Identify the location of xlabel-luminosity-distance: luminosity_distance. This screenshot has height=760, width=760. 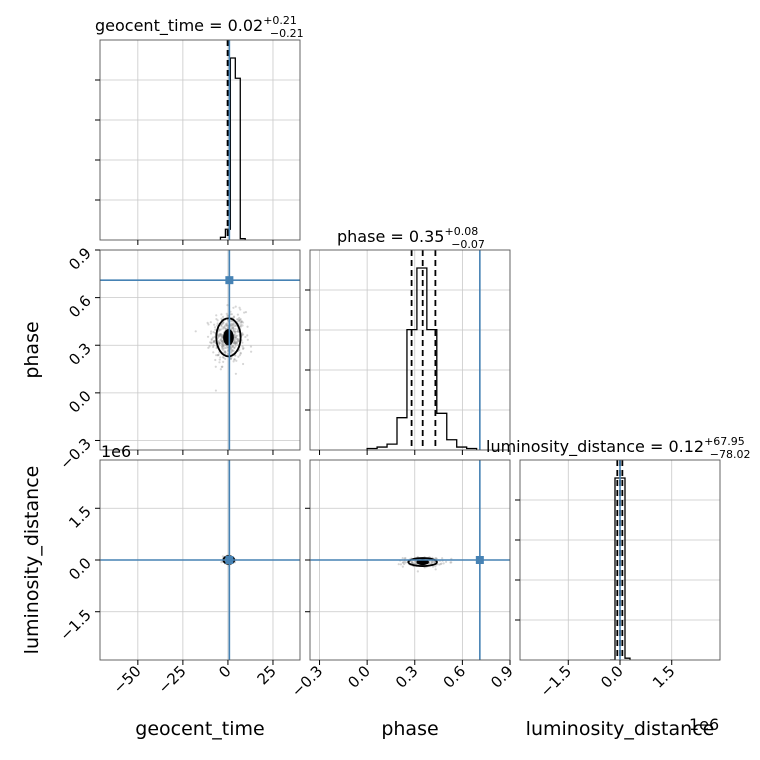
(620, 729).